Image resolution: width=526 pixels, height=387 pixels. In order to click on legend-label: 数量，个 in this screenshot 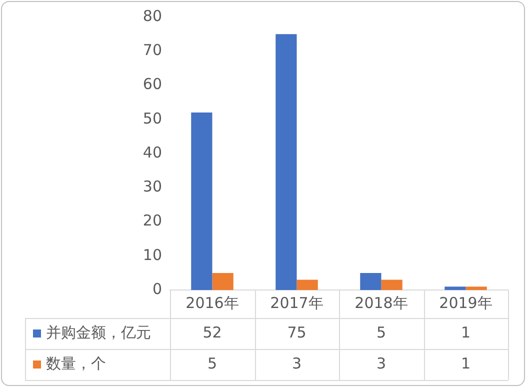, I will do `click(76, 363)`.